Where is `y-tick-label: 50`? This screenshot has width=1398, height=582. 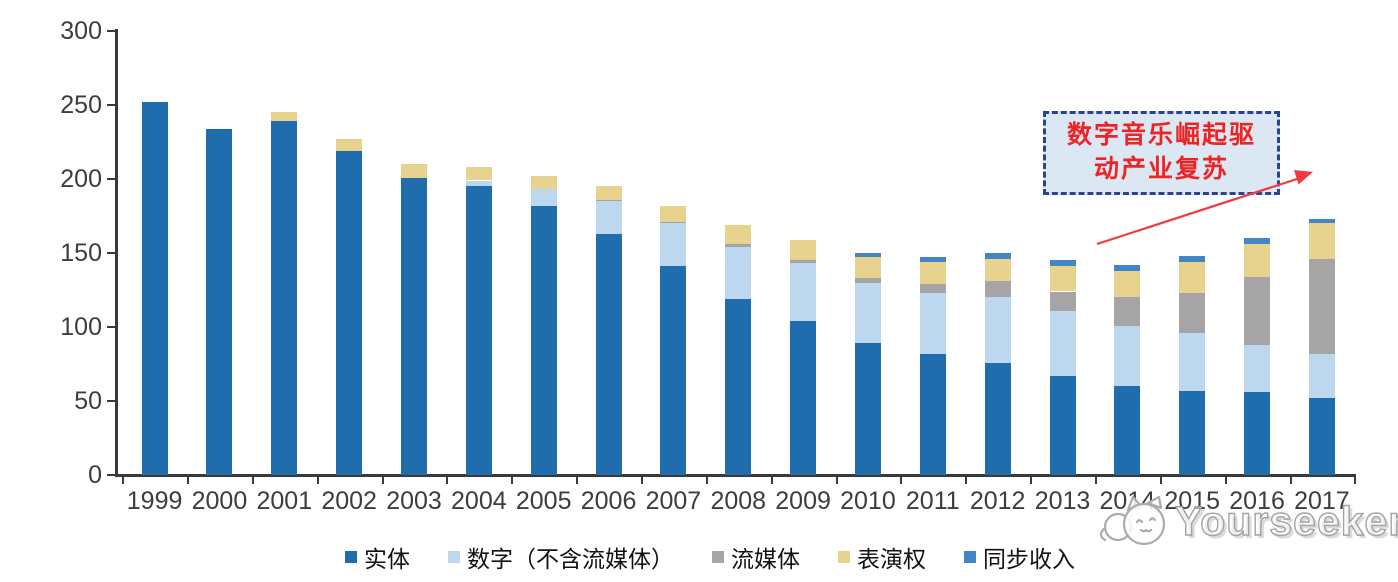
y-tick-label: 50 is located at coordinates (88, 401).